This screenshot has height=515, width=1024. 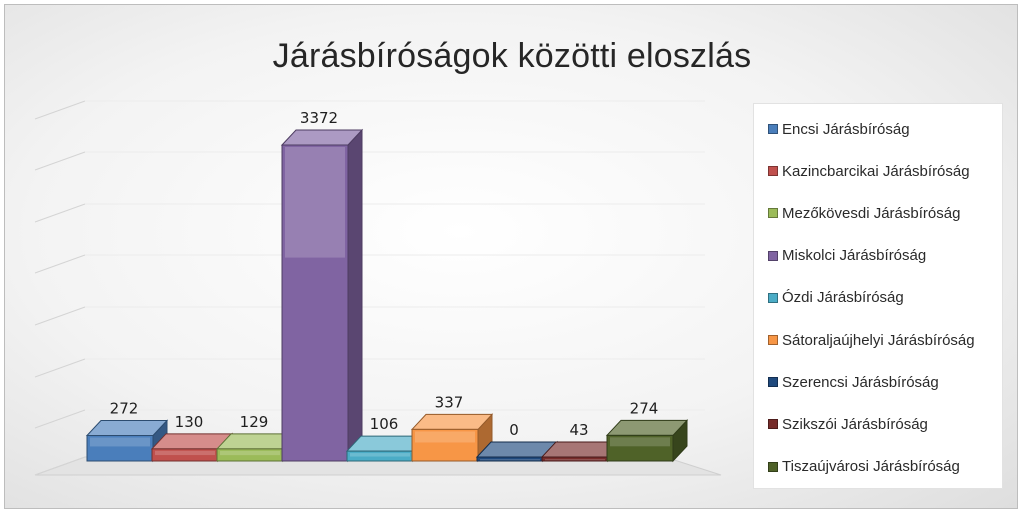 What do you see at coordinates (254, 422) in the screenshot?
I see `data-label-3: 129` at bounding box center [254, 422].